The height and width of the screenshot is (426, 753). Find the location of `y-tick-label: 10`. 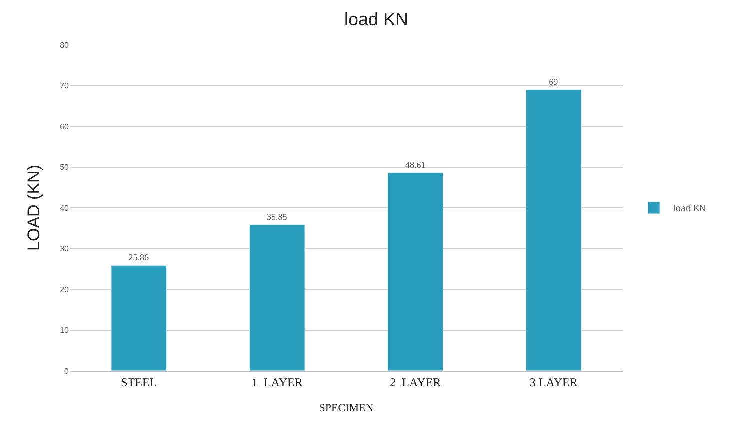

y-tick-label: 10 is located at coordinates (65, 331).